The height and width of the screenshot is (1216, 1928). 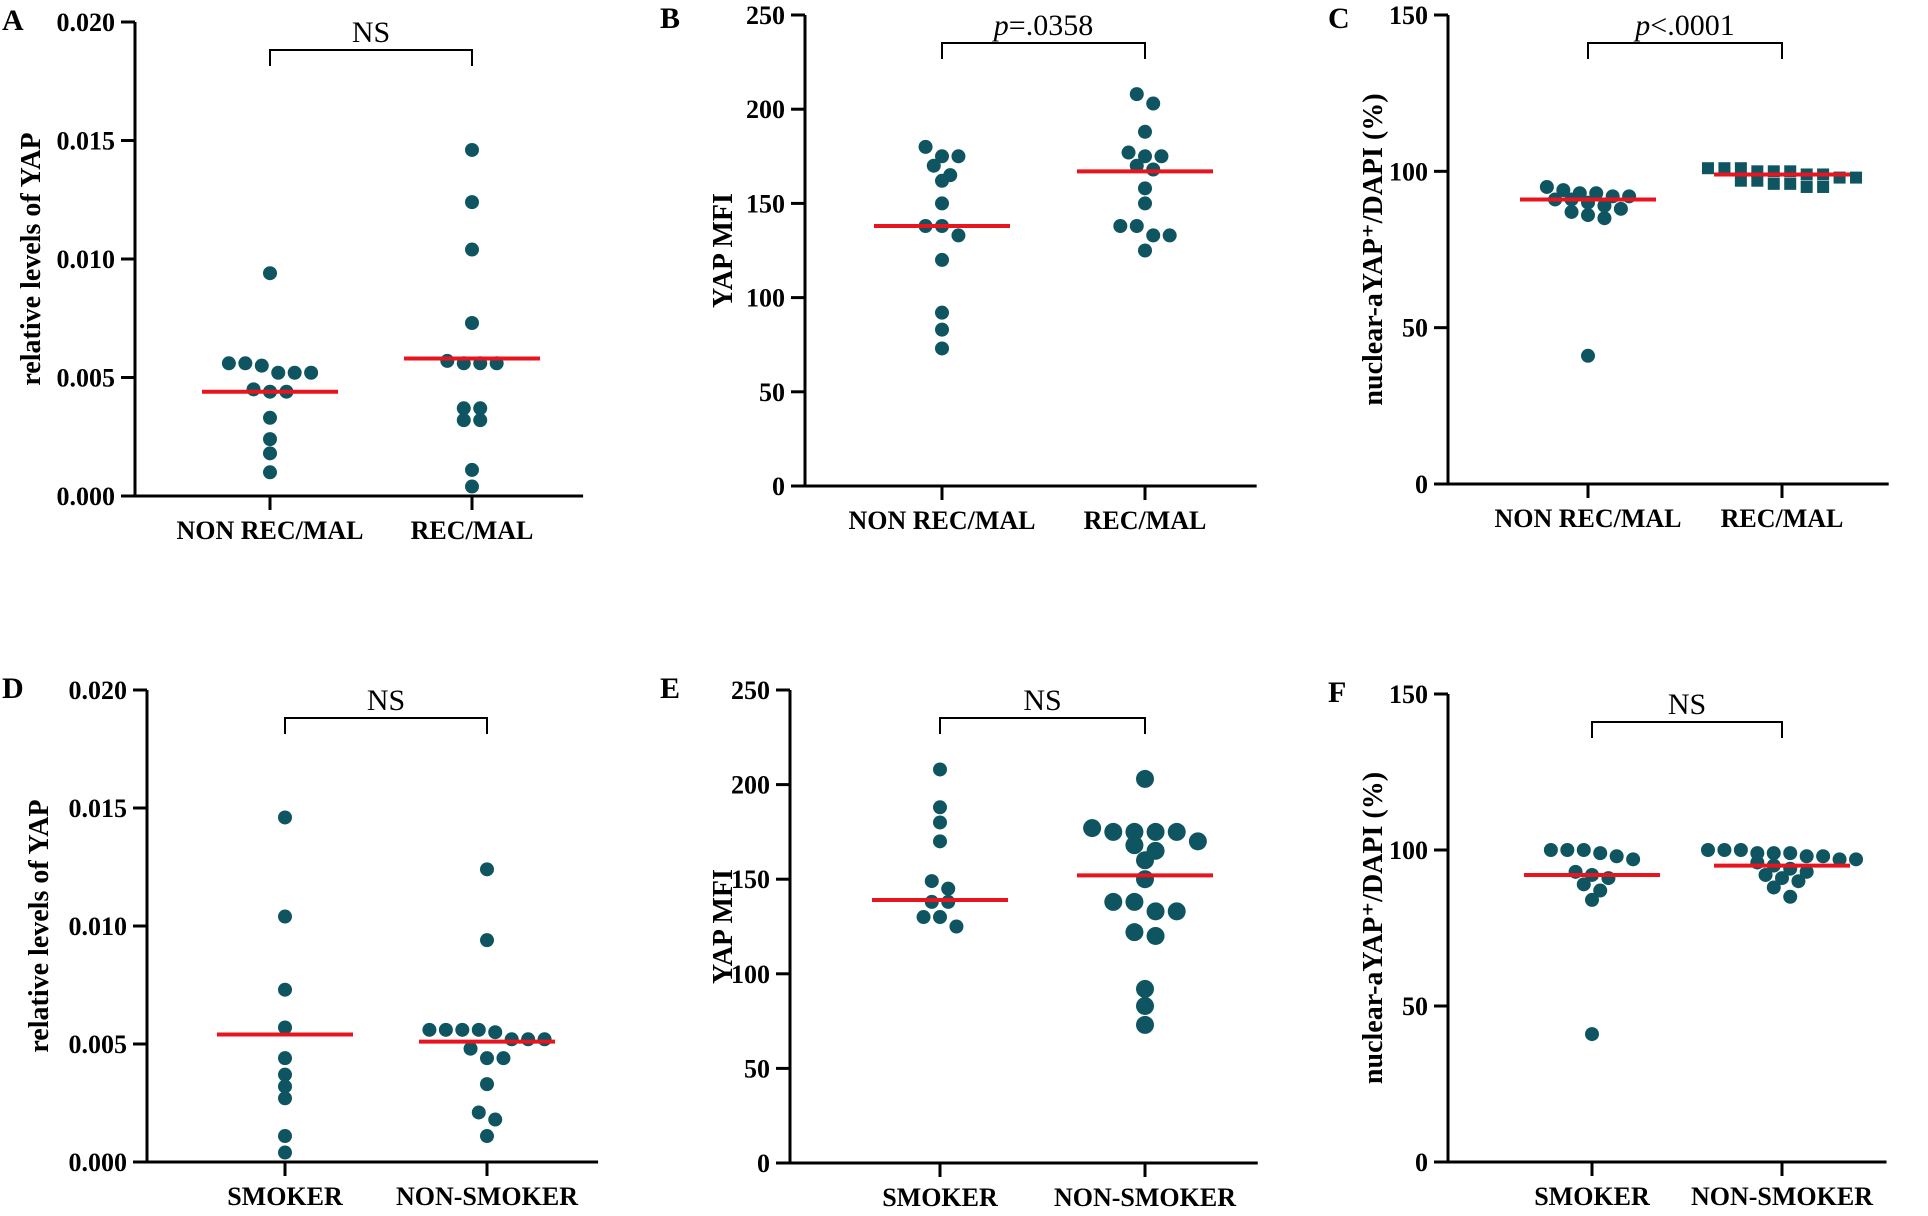 I want to click on y-tick-label: 0.010, so click(x=98, y=926).